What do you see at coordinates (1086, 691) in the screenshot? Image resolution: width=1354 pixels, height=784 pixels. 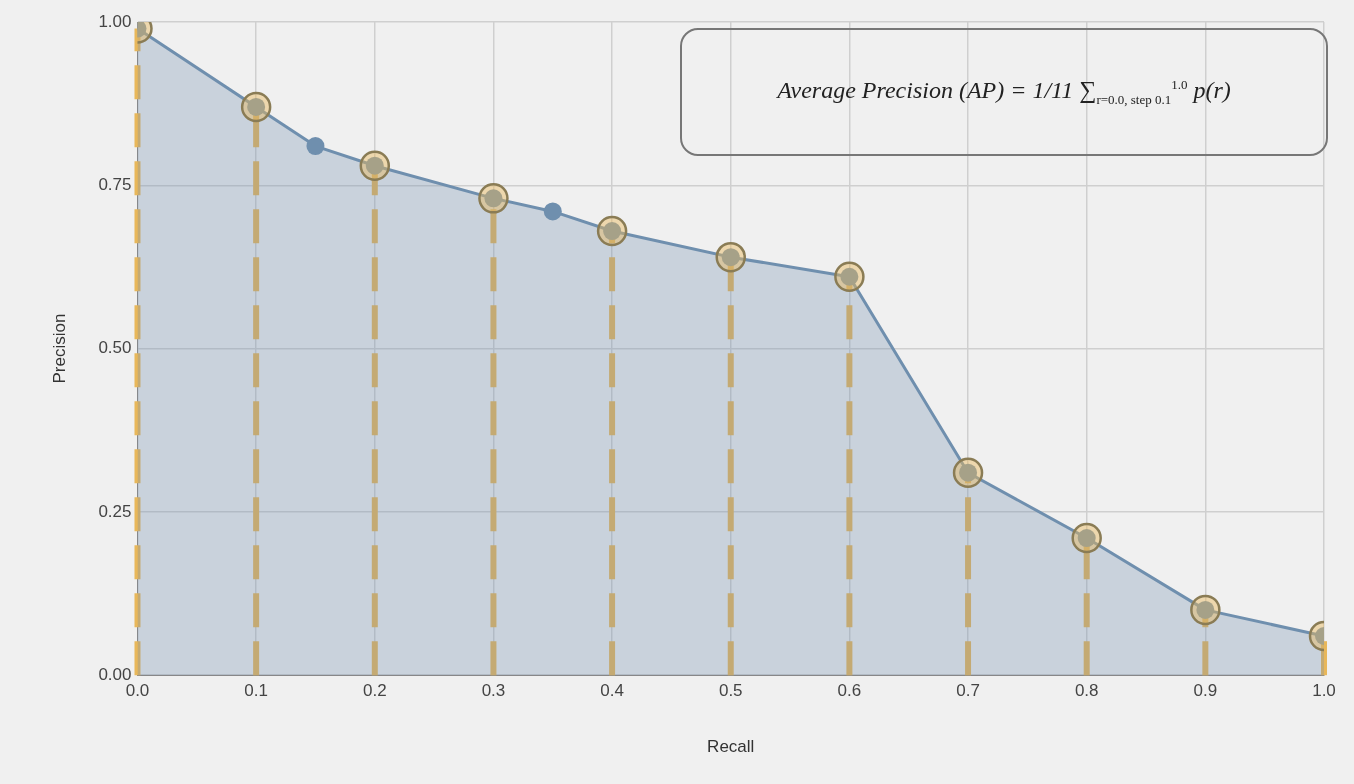 I see `x-tick-label: 0.8` at bounding box center [1086, 691].